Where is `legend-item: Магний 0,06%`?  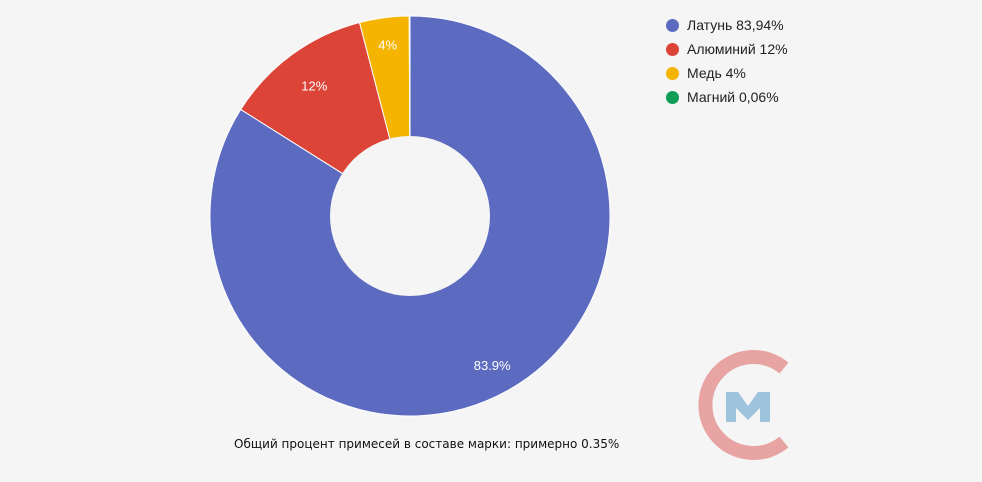 legend-item: Магний 0,06% is located at coordinates (727, 97).